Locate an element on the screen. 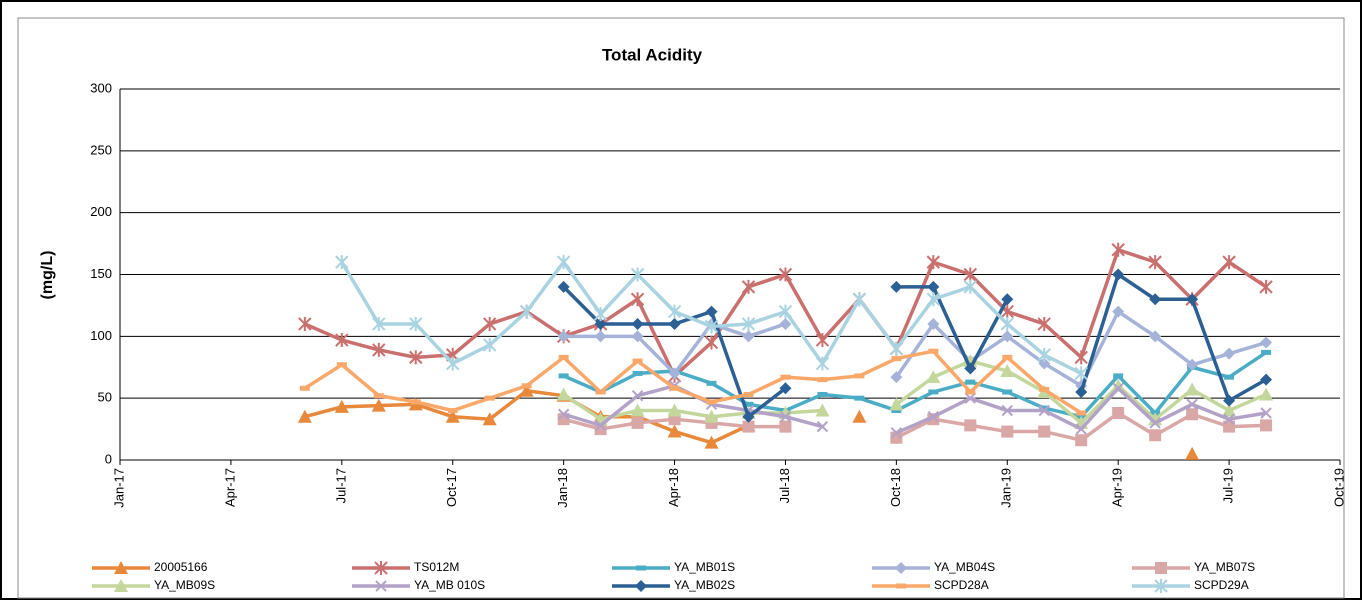  y-tick-label: 250 is located at coordinates (101, 149).